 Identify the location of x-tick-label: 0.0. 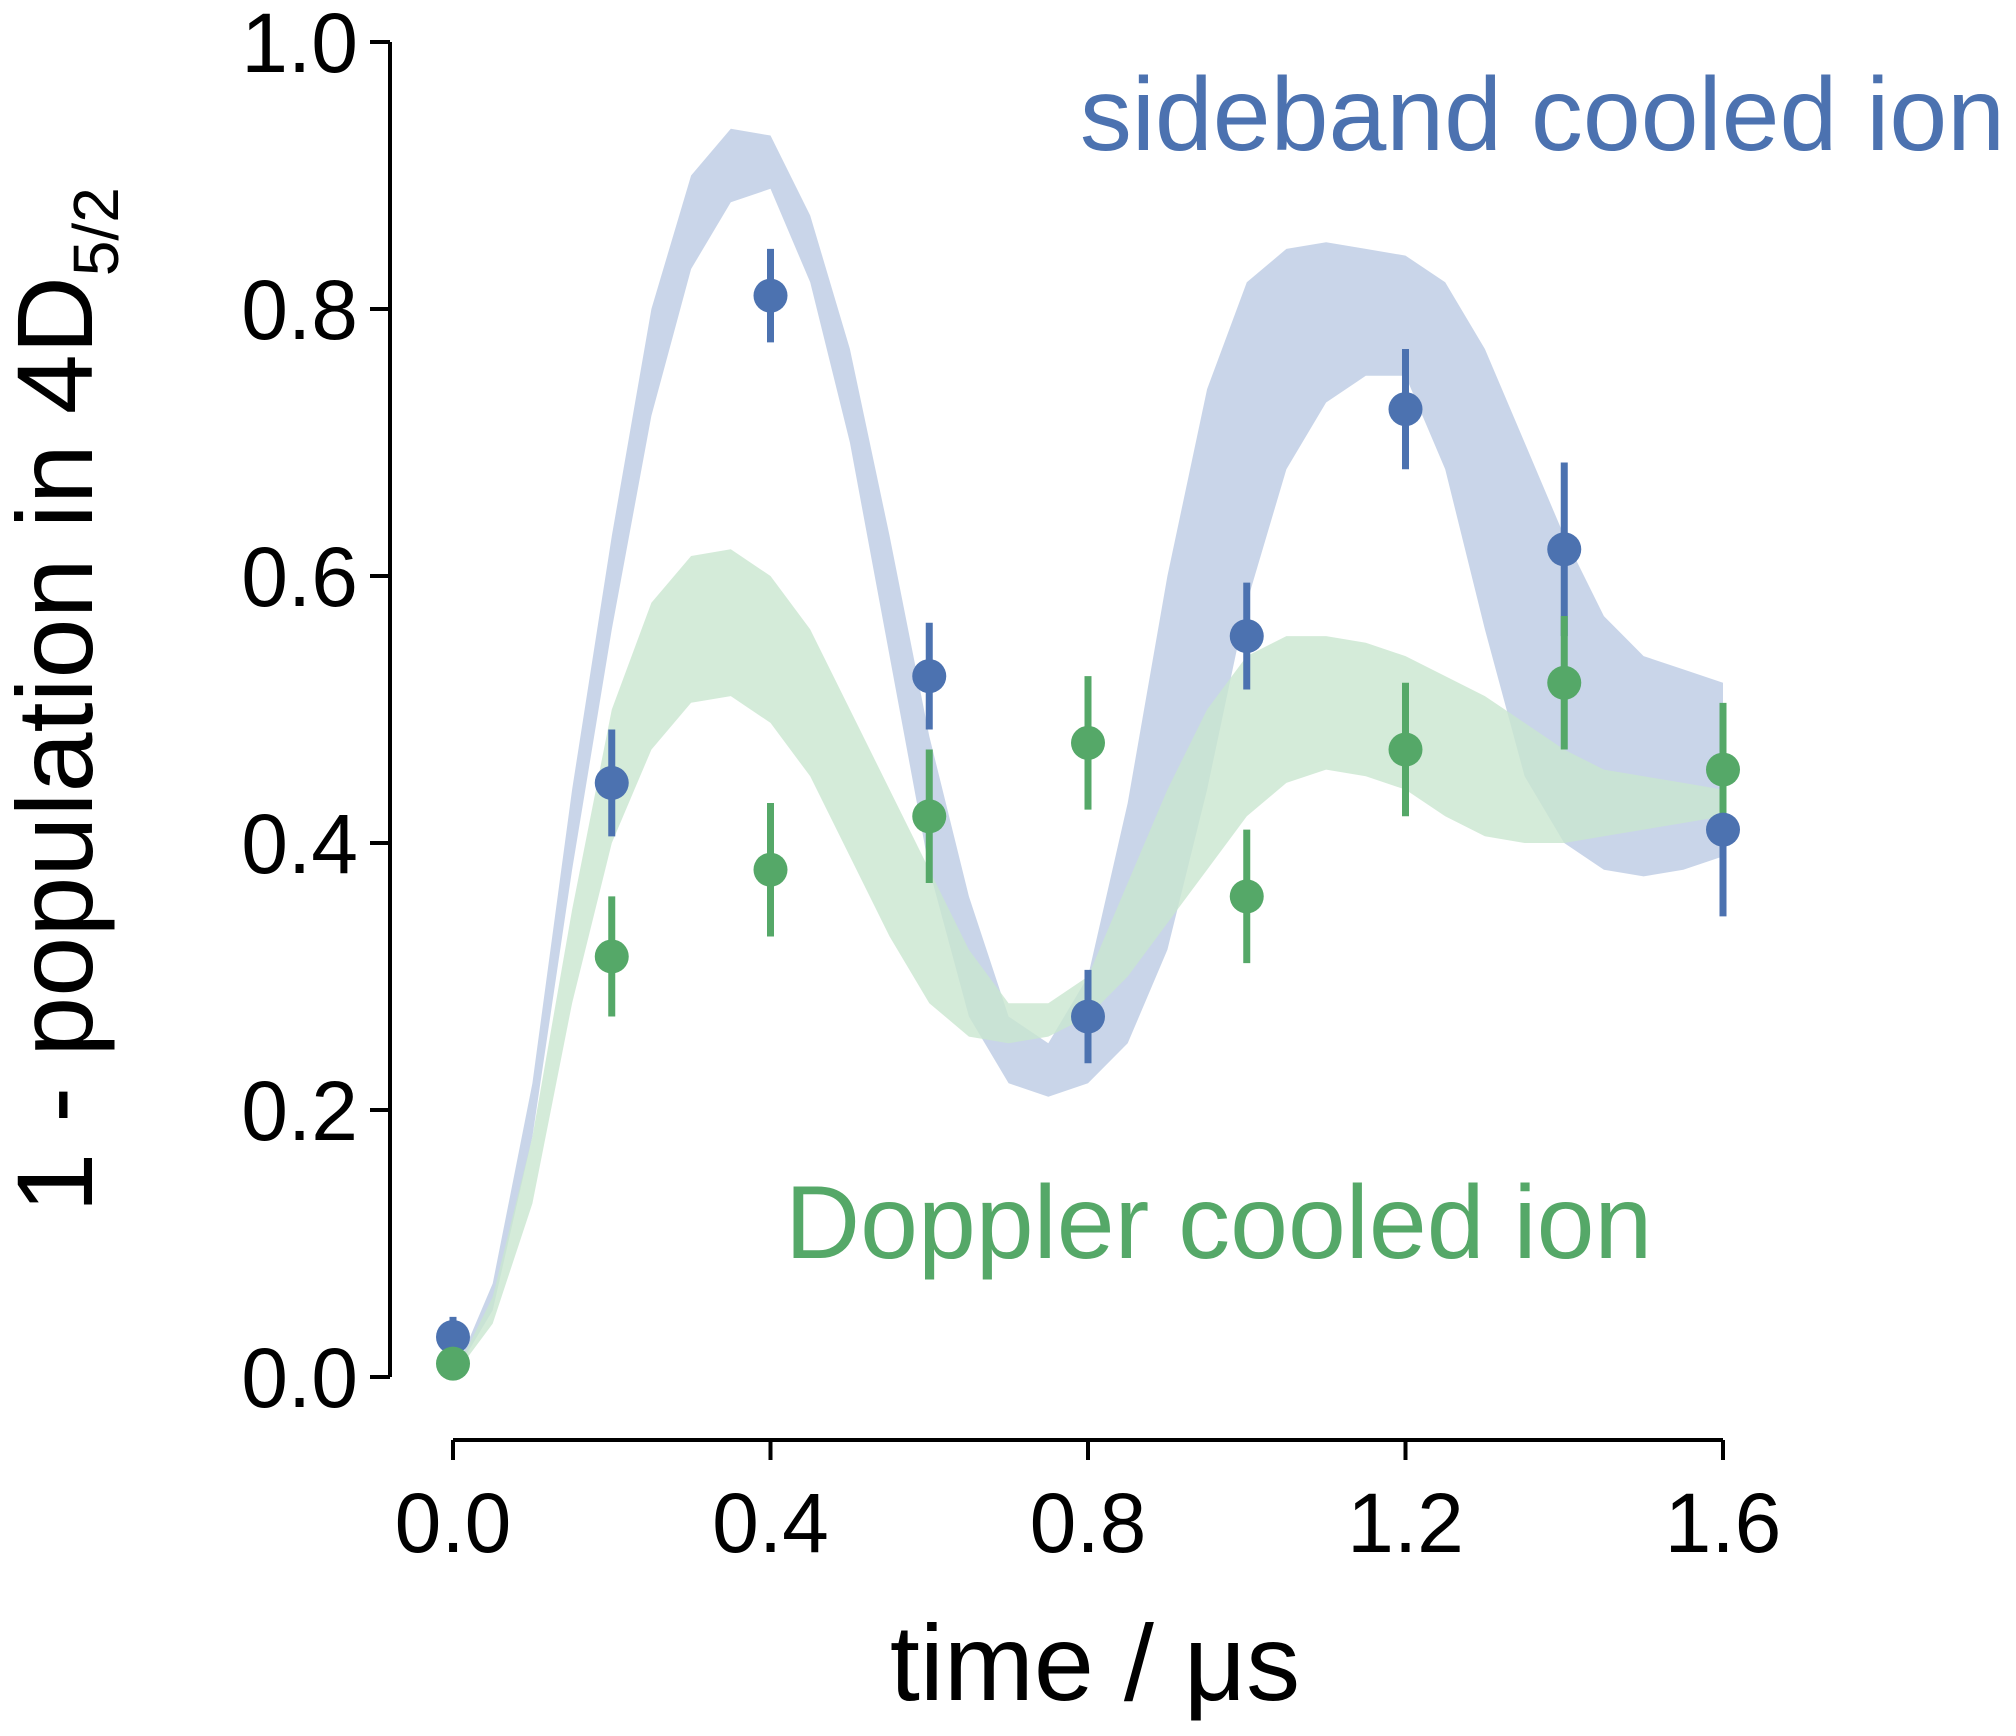
(453, 1523).